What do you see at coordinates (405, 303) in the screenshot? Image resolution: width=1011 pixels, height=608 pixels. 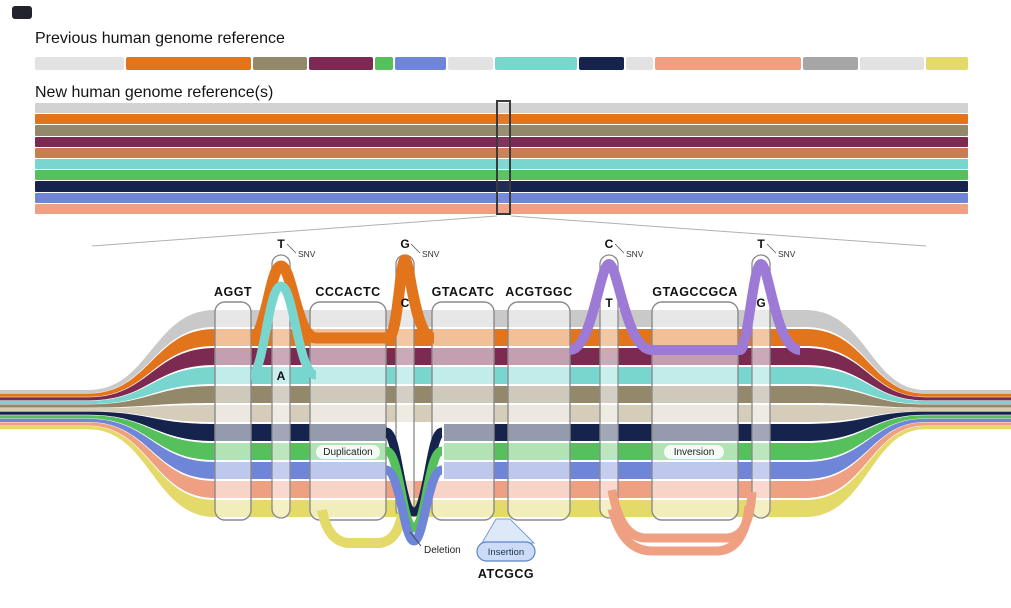 I see `snv-allele-bottom: C` at bounding box center [405, 303].